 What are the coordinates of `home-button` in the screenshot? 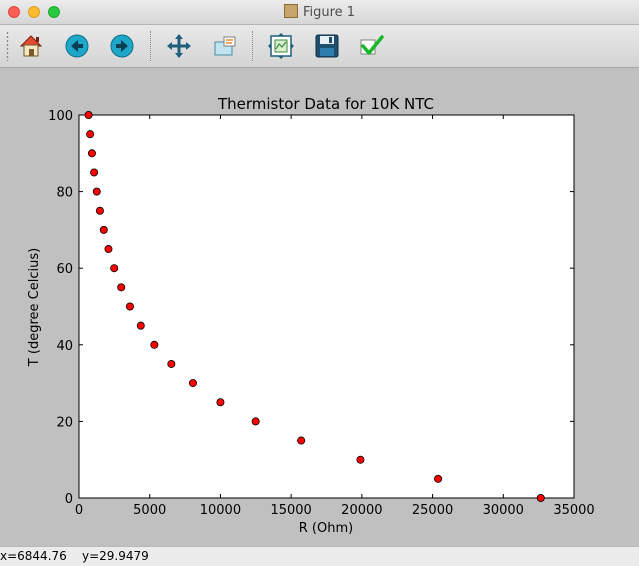 It's located at (31, 46).